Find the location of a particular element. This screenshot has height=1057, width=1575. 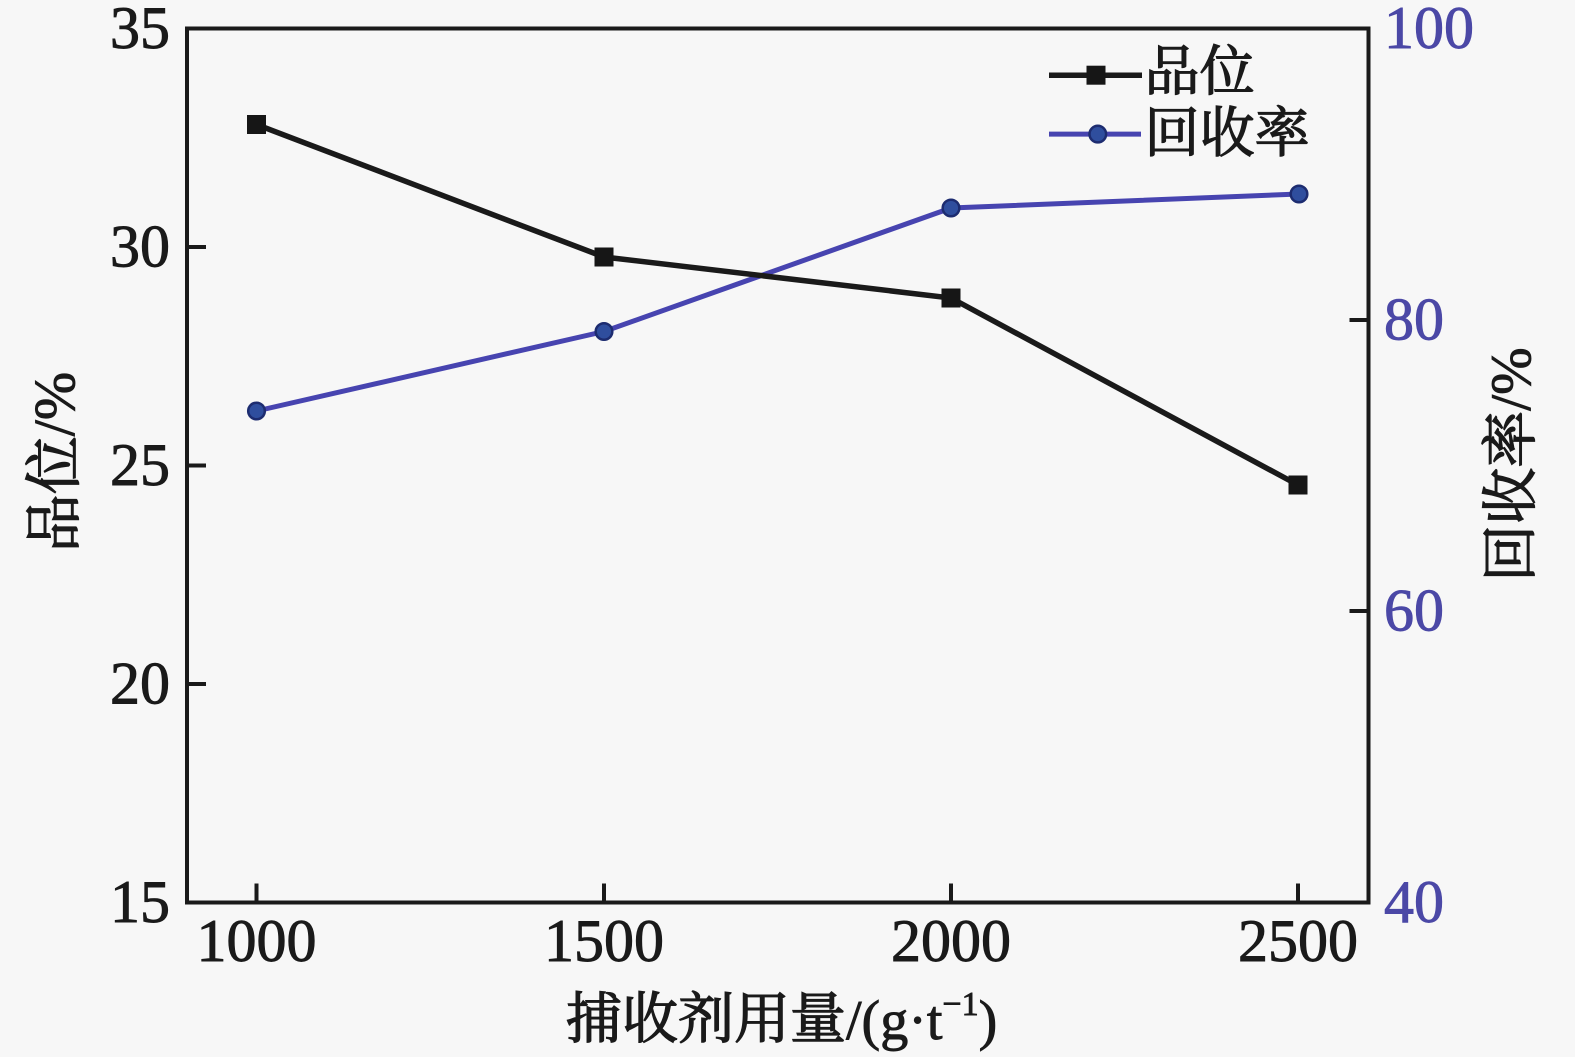

svg-text: 40 is located at coordinates (1414, 902).